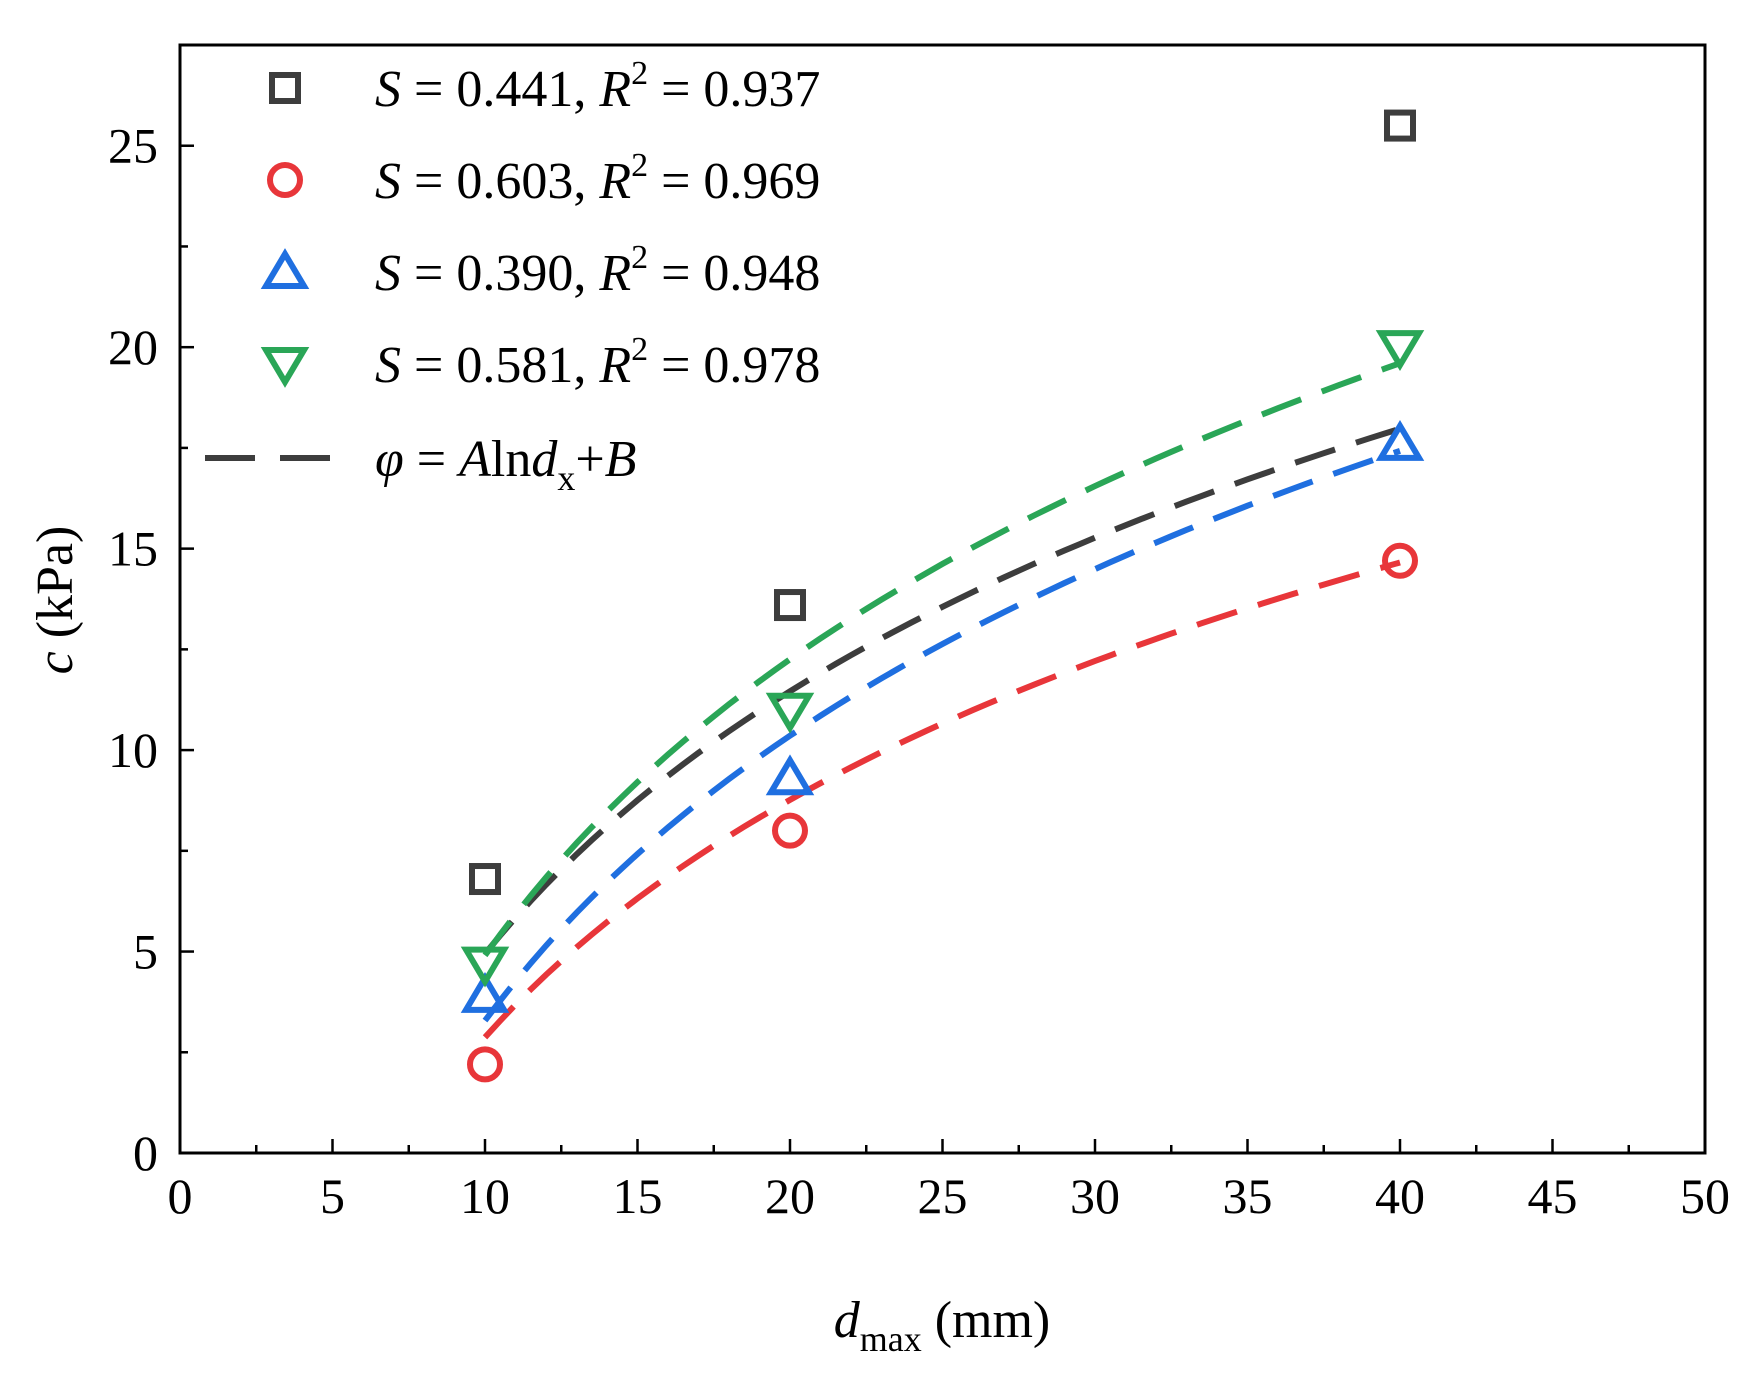 Image resolution: width=1755 pixels, height=1387 pixels. I want to click on x-tick-label: 45, so click(1553, 1196).